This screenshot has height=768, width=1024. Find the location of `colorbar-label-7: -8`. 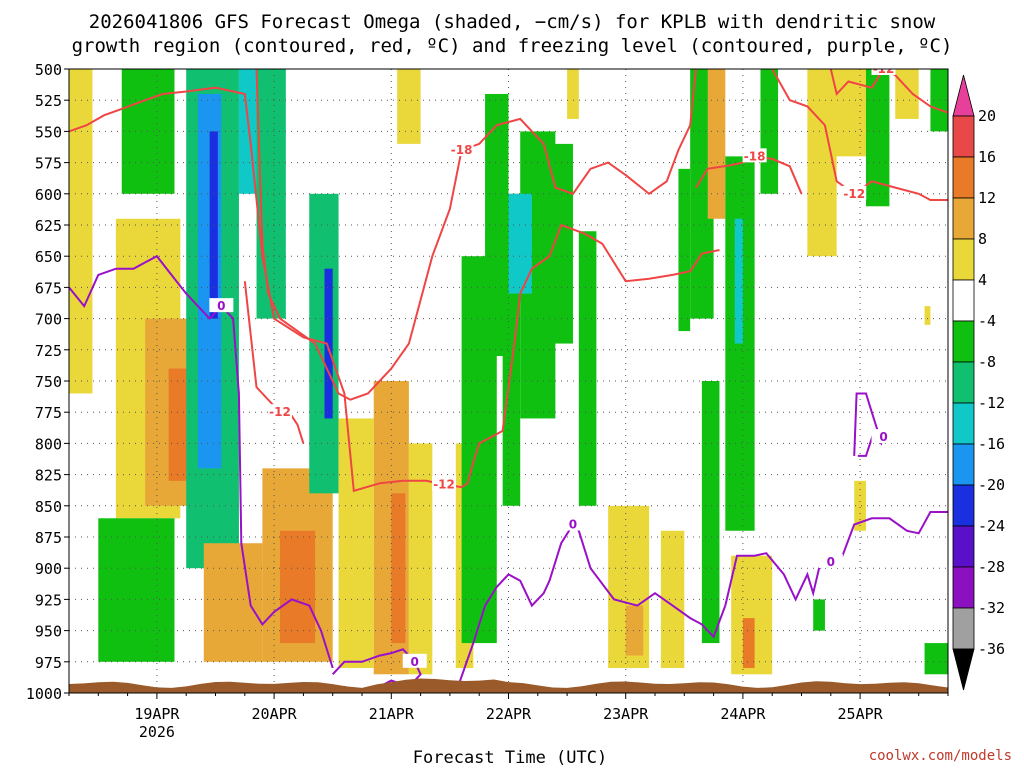

colorbar-label-7: -8 is located at coordinates (987, 362).